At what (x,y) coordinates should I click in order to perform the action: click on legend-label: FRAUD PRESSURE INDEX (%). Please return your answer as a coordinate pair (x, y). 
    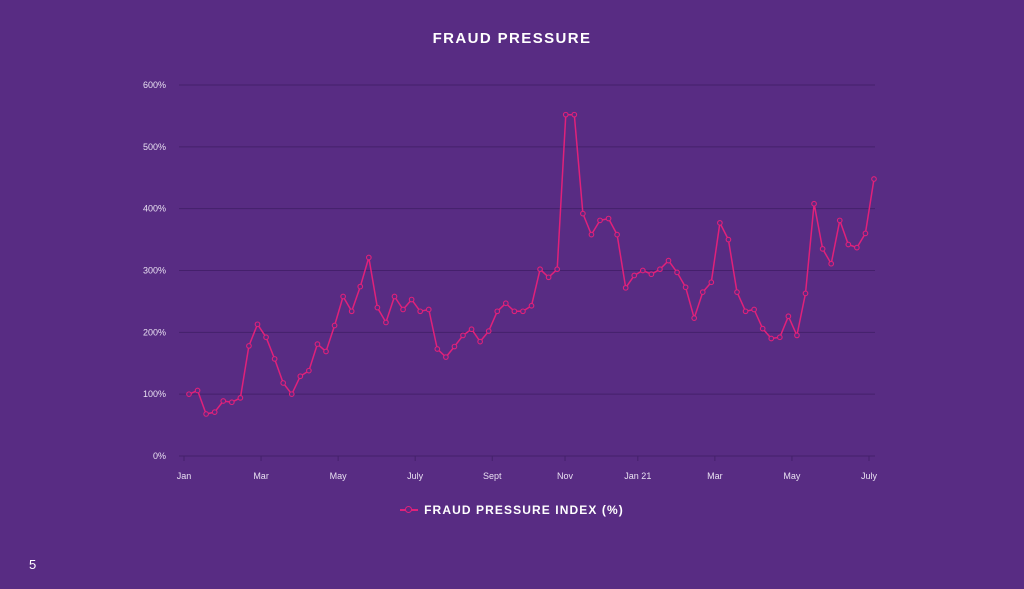
    Looking at the image, I should click on (524, 510).